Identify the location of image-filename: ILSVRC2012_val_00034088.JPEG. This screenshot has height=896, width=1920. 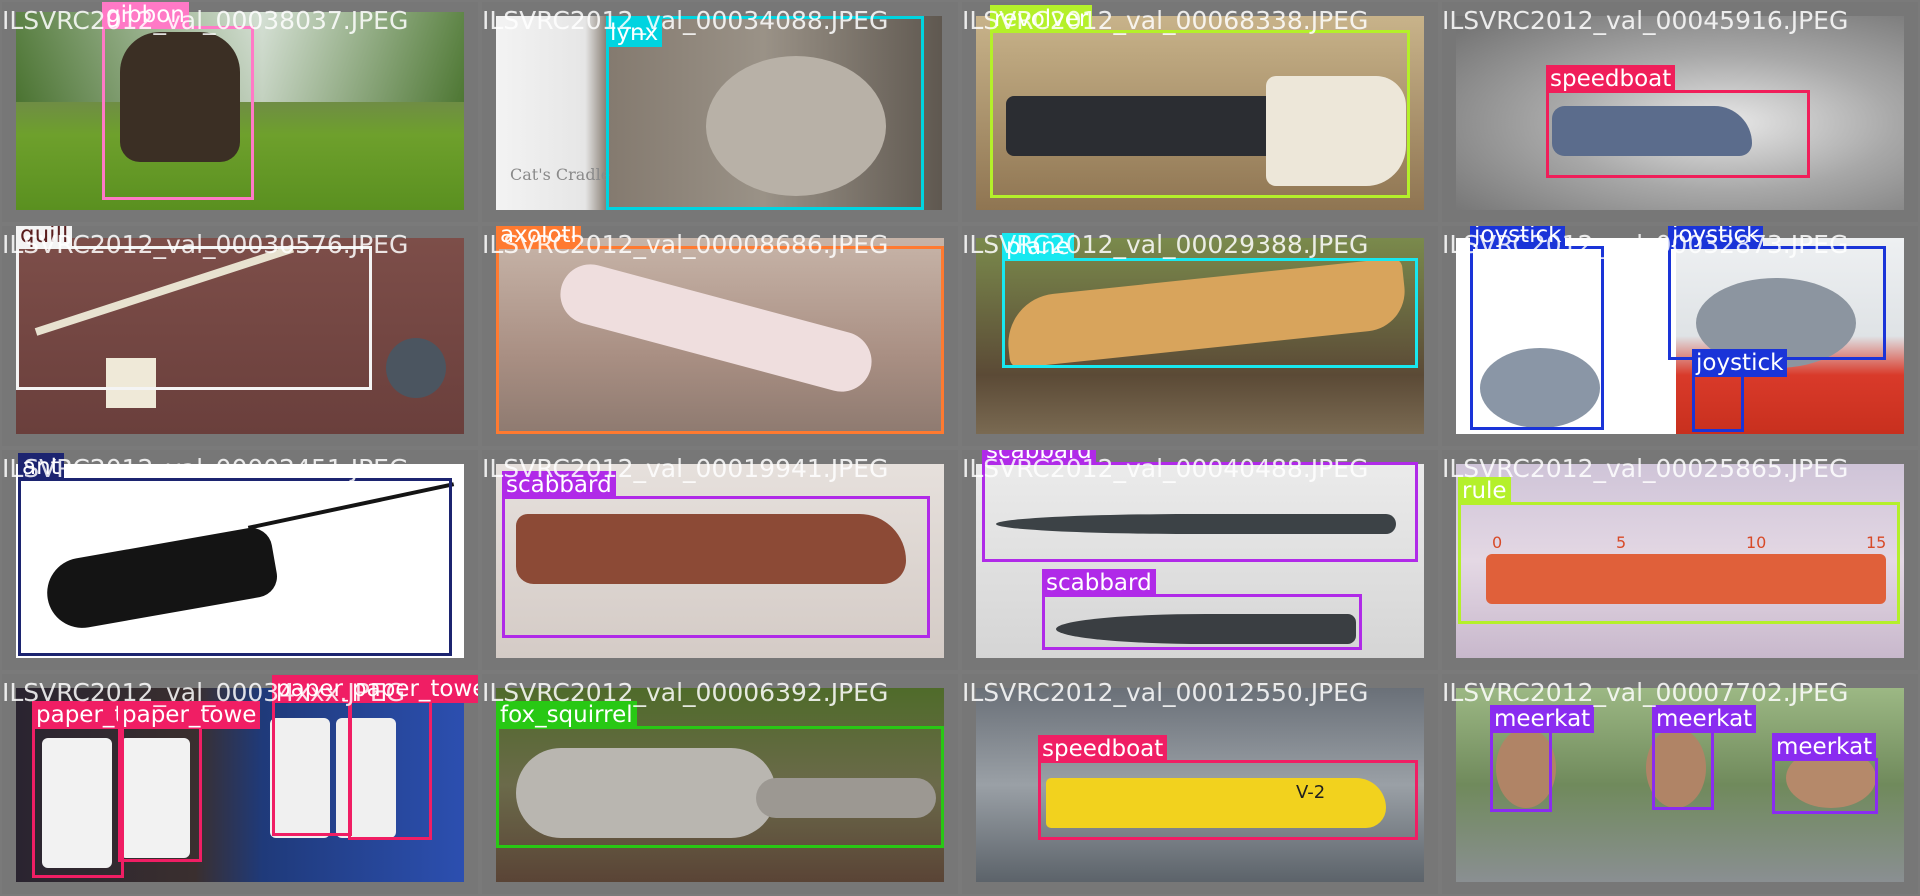
(685, 20).